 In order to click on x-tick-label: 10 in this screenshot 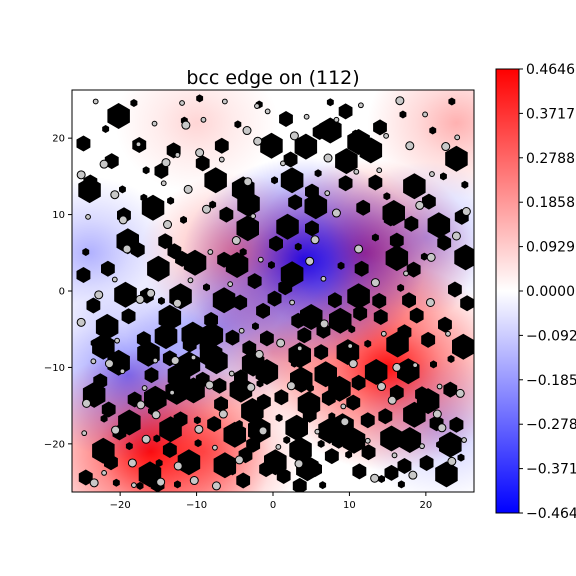, I will do `click(349, 505)`.